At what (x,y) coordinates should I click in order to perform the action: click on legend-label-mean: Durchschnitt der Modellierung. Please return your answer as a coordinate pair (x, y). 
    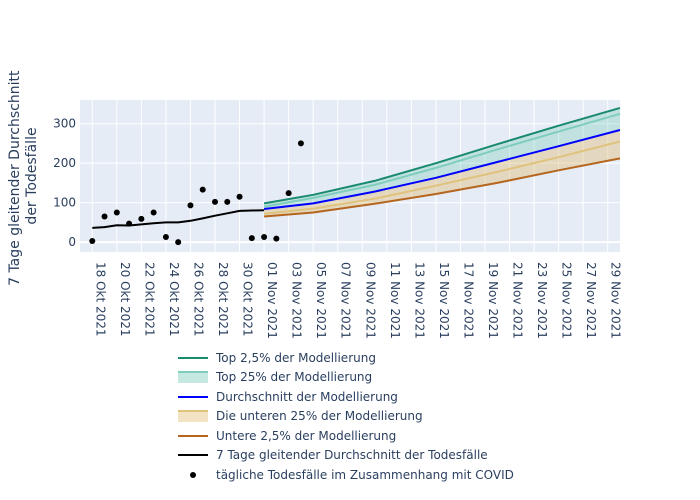
    Looking at the image, I should click on (307, 396).